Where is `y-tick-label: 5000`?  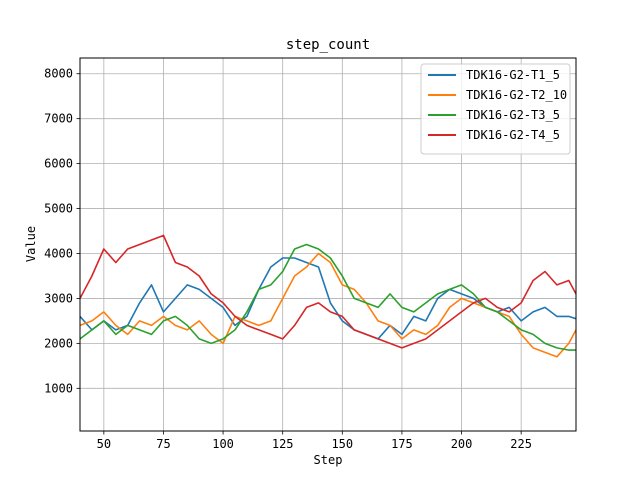 y-tick-label: 5000 is located at coordinates (58, 209).